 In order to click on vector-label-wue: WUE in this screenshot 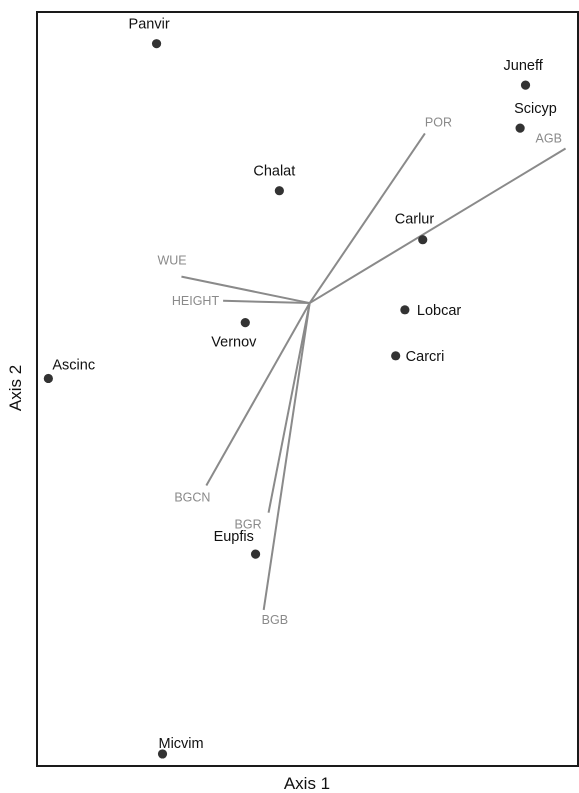, I will do `click(171, 261)`.